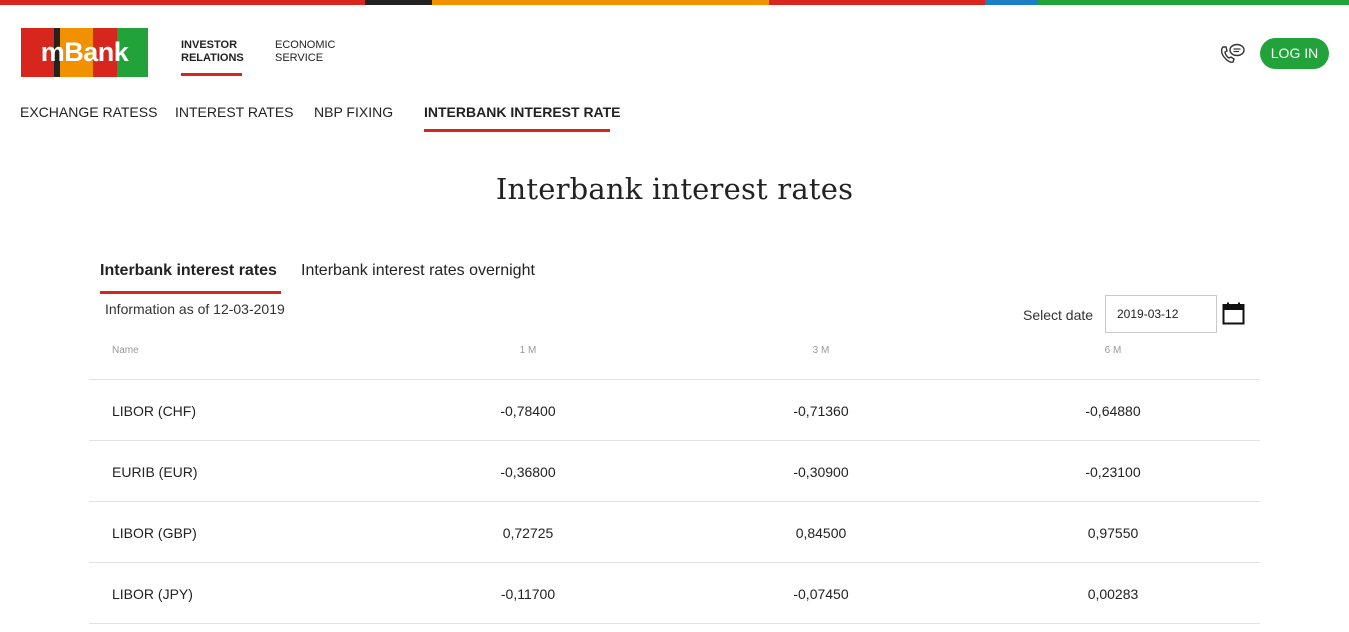 This screenshot has height=632, width=1349. Describe the element at coordinates (528, 594) in the screenshot. I see `rate-1m: -0,11700` at that location.